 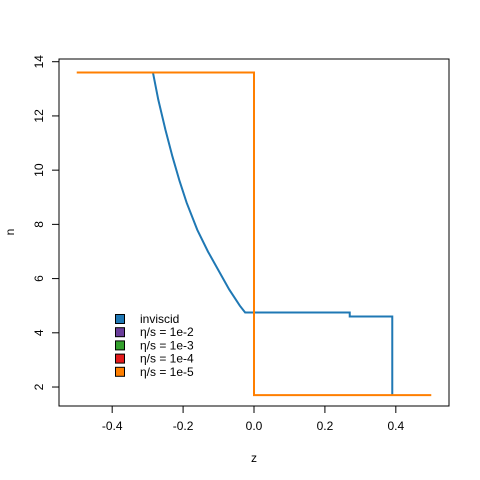 I want to click on legend-label: inviscid, so click(x=159, y=319).